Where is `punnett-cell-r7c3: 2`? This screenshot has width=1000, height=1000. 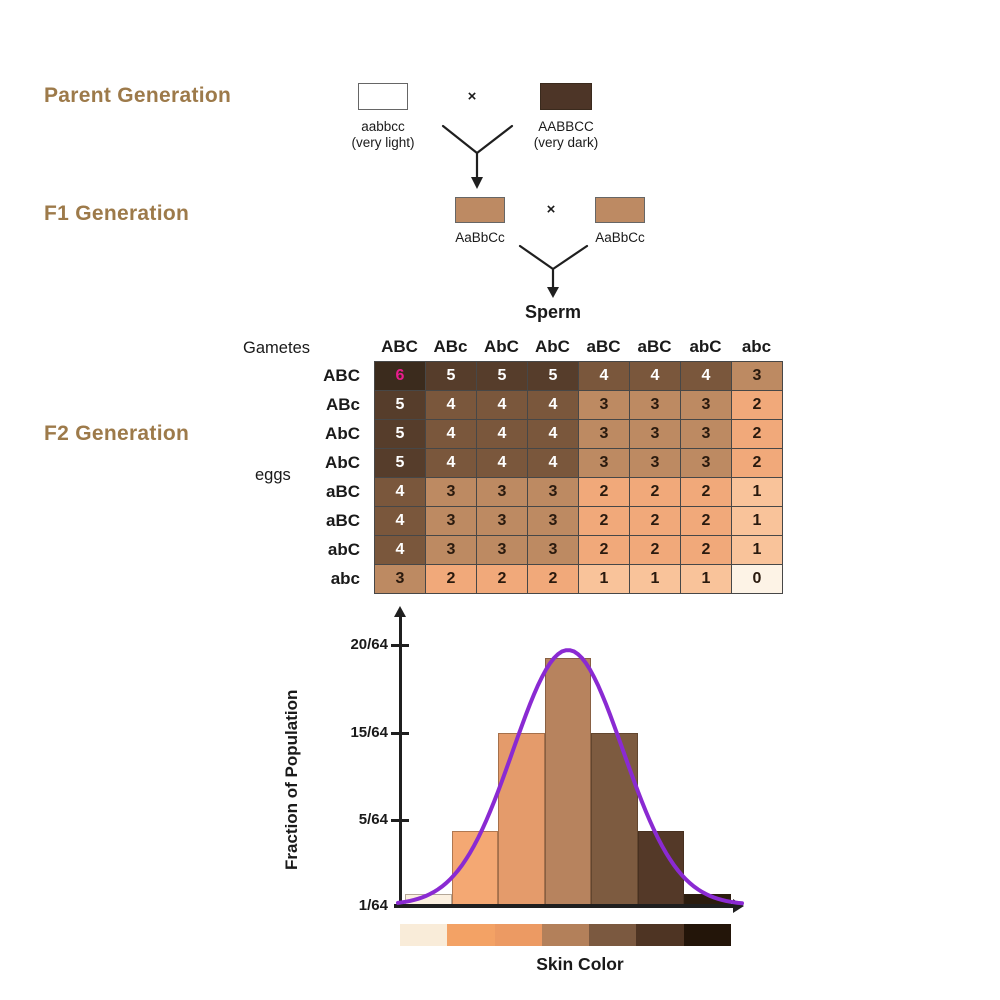
punnett-cell-r7c3: 2 is located at coordinates (553, 579).